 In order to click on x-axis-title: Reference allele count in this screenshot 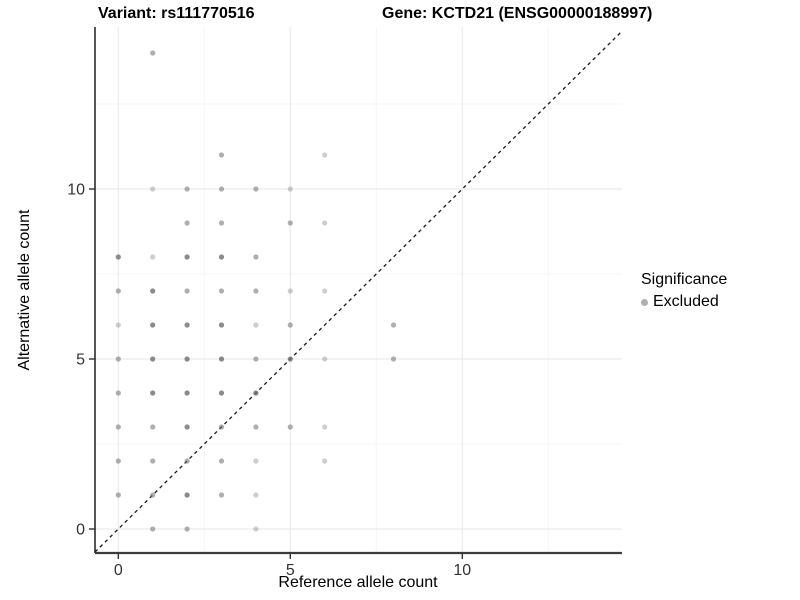, I will do `click(358, 582)`.